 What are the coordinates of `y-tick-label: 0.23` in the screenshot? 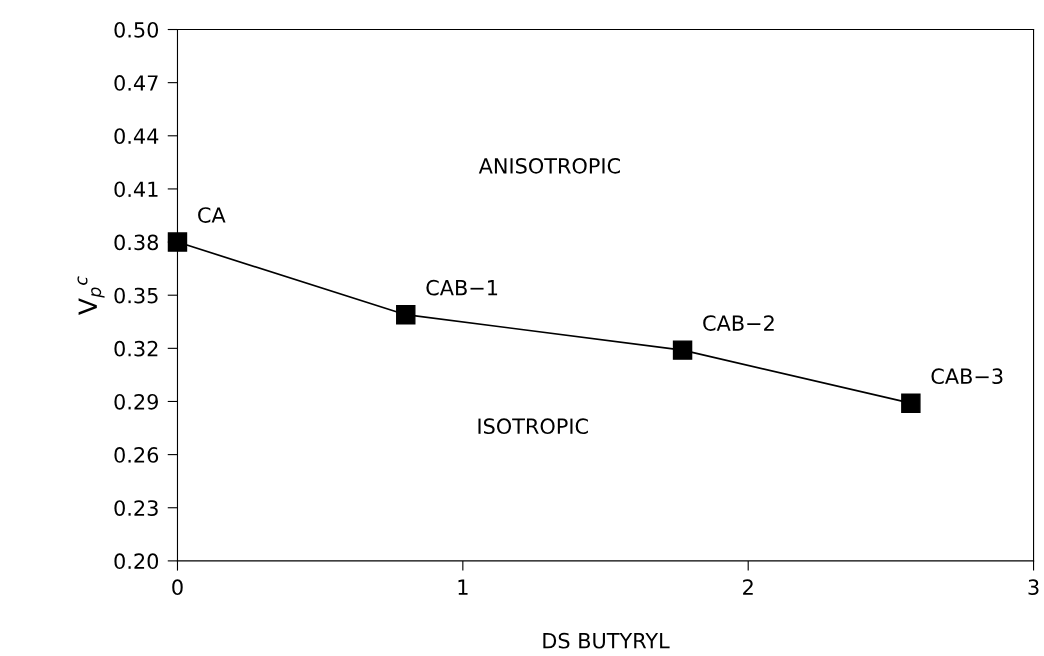 It's located at (136, 508).